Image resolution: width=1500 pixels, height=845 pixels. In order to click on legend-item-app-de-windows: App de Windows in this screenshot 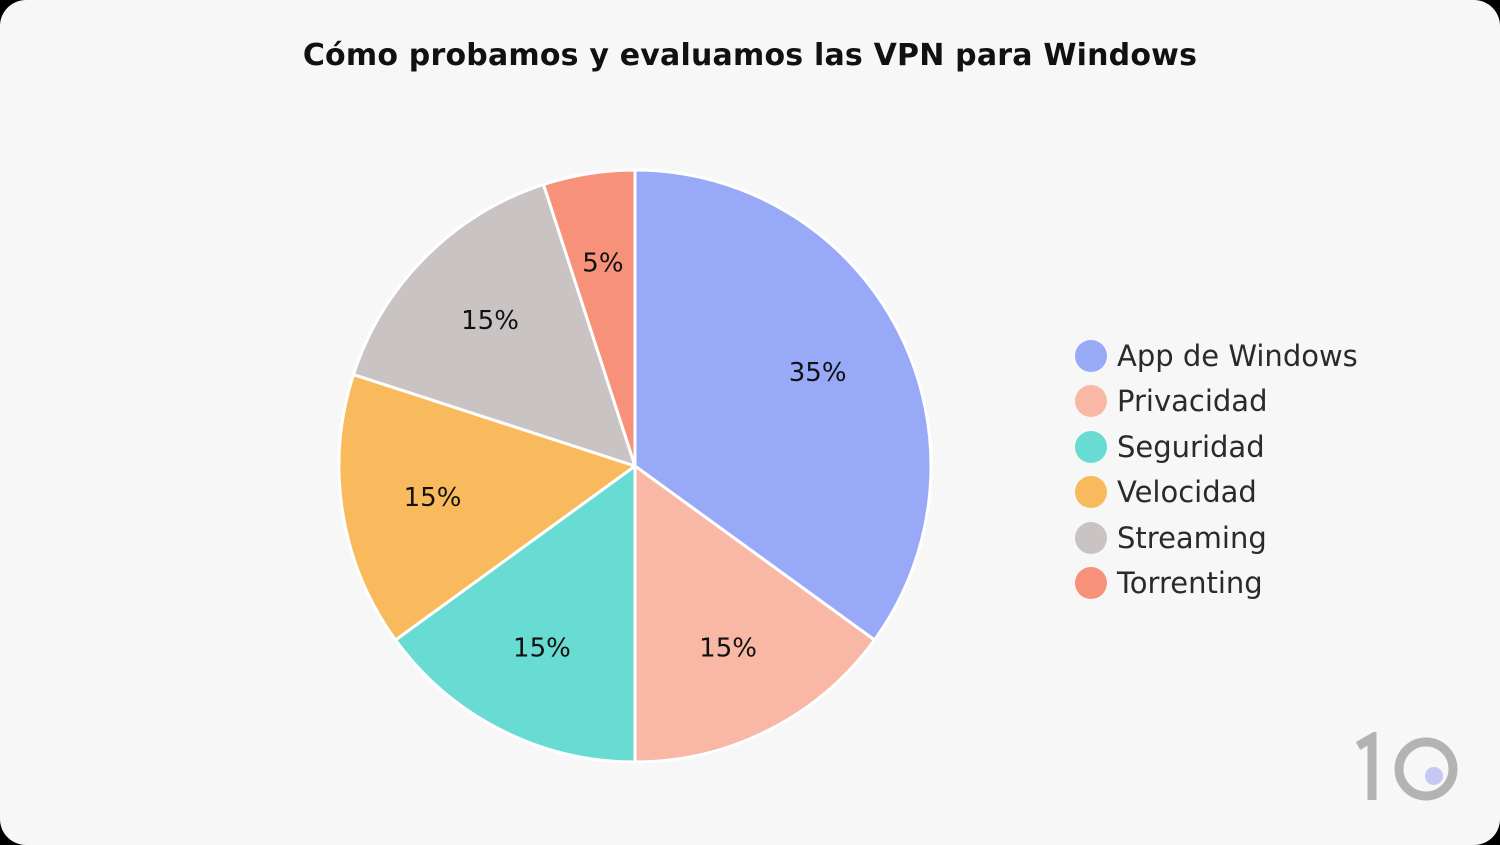, I will do `click(1216, 356)`.